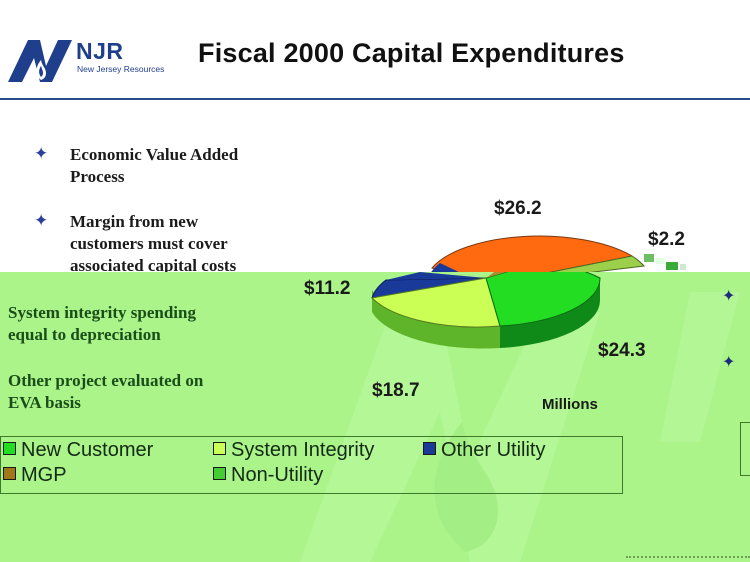 The width and height of the screenshot is (750, 562). What do you see at coordinates (44, 402) in the screenshot?
I see `text-line: EVA basis` at bounding box center [44, 402].